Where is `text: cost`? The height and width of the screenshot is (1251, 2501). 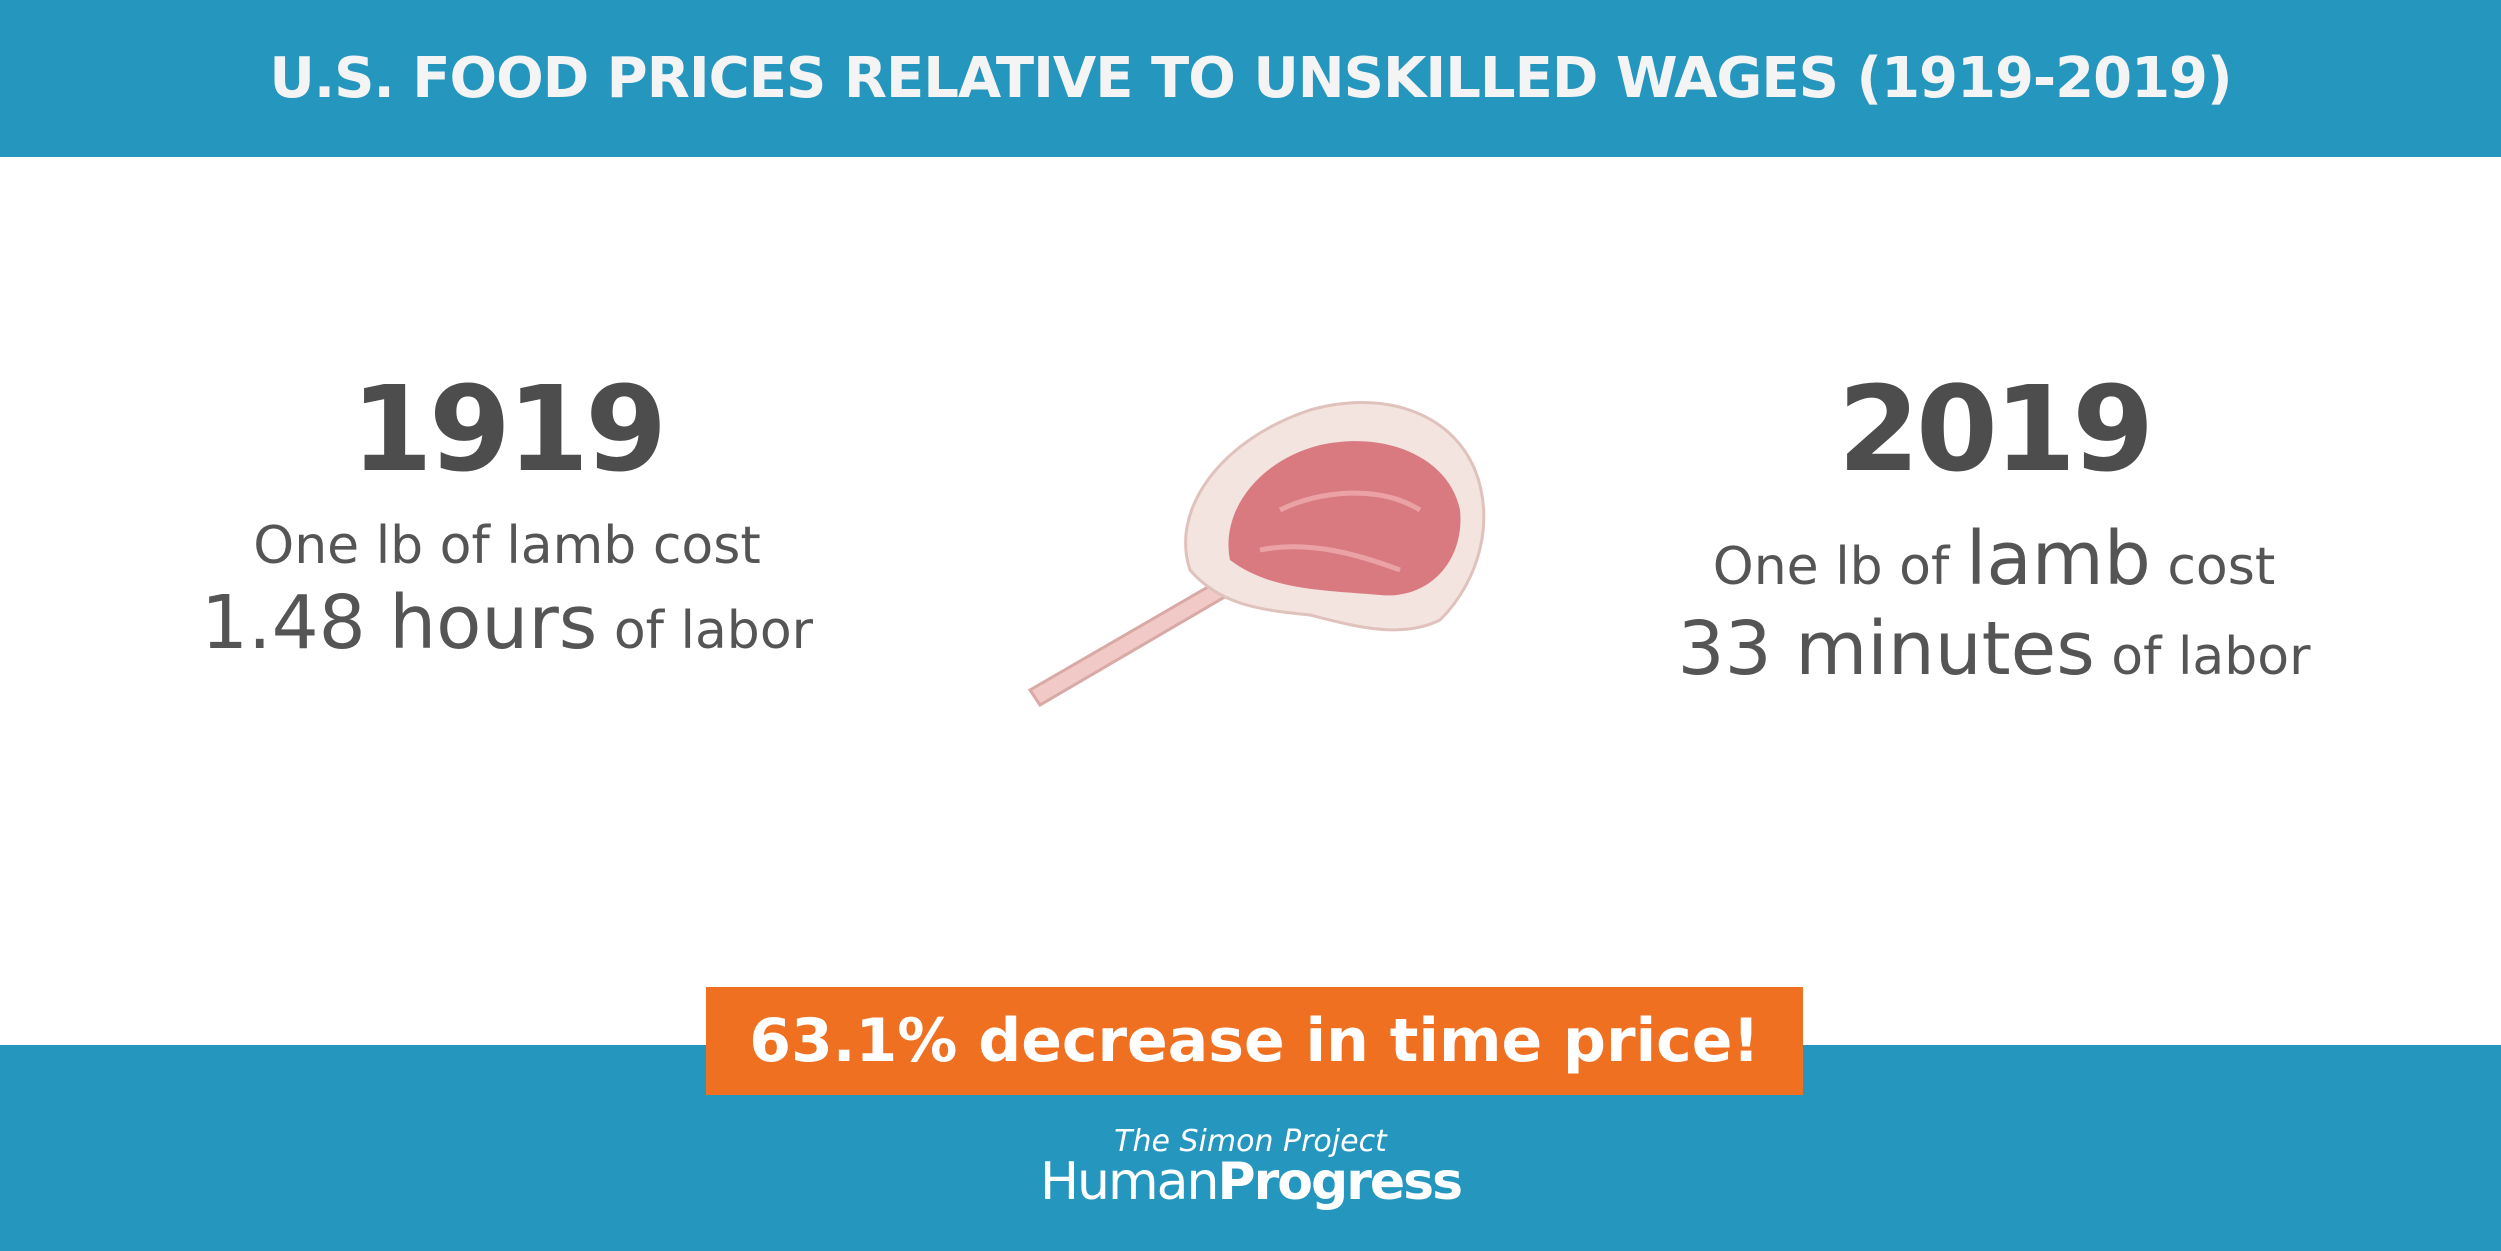
text: cost is located at coordinates (2221, 567).